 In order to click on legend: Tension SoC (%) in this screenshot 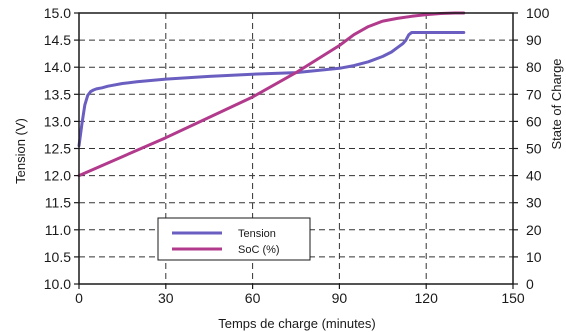, I will do `click(234, 239)`.